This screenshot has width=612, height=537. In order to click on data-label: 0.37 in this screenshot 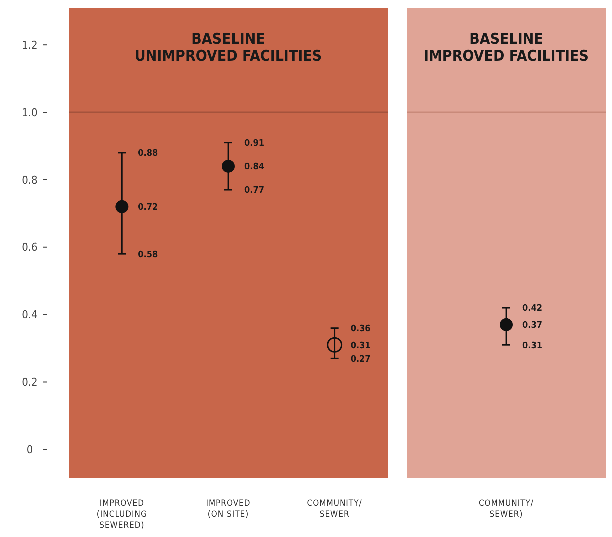, I will do `click(532, 326)`.